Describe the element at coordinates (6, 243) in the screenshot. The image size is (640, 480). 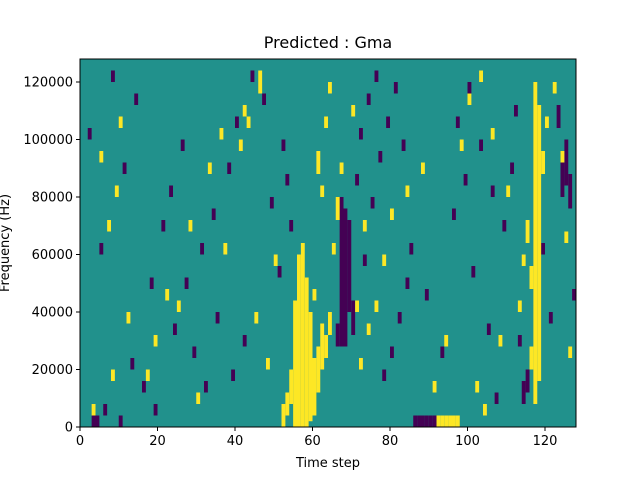
I see `y-axis-label: Frequency (Hz)` at that location.